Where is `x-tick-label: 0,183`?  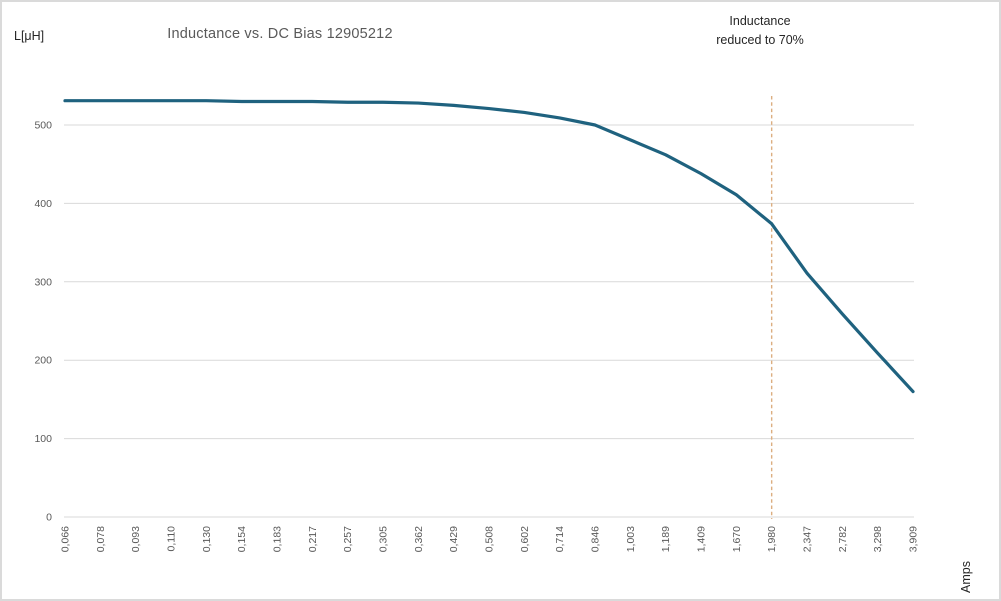
x-tick-label: 0,183 is located at coordinates (278, 539).